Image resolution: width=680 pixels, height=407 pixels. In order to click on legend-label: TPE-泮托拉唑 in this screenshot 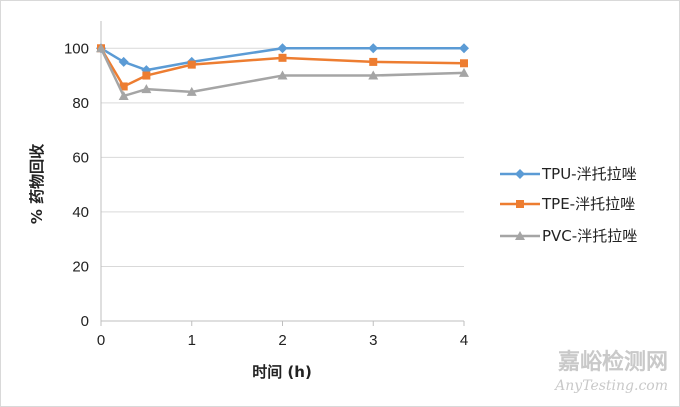, I will do `click(588, 204)`.